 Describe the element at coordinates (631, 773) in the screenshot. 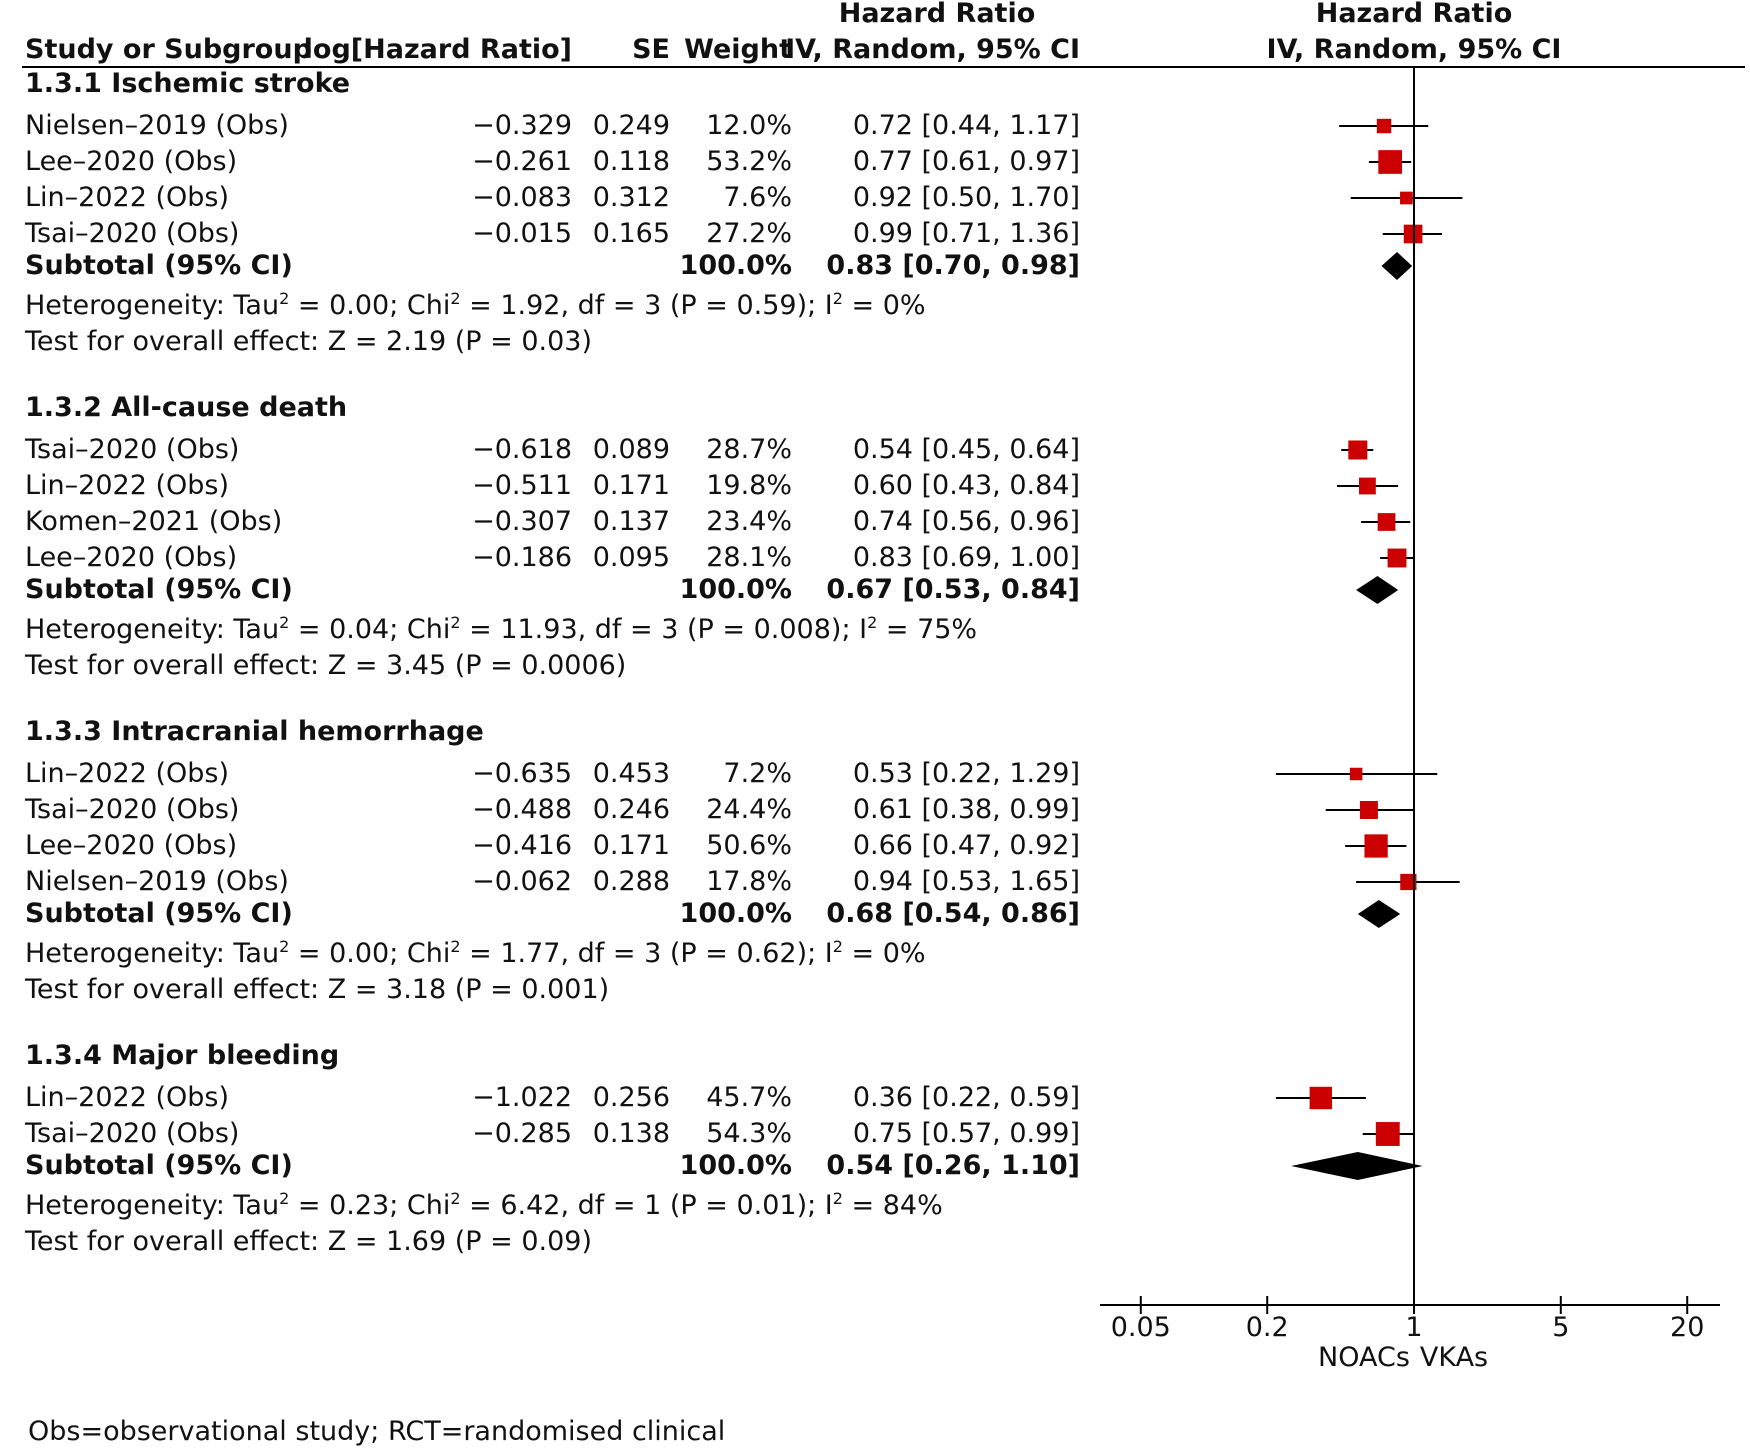

I see `study-se: 0.453` at that location.